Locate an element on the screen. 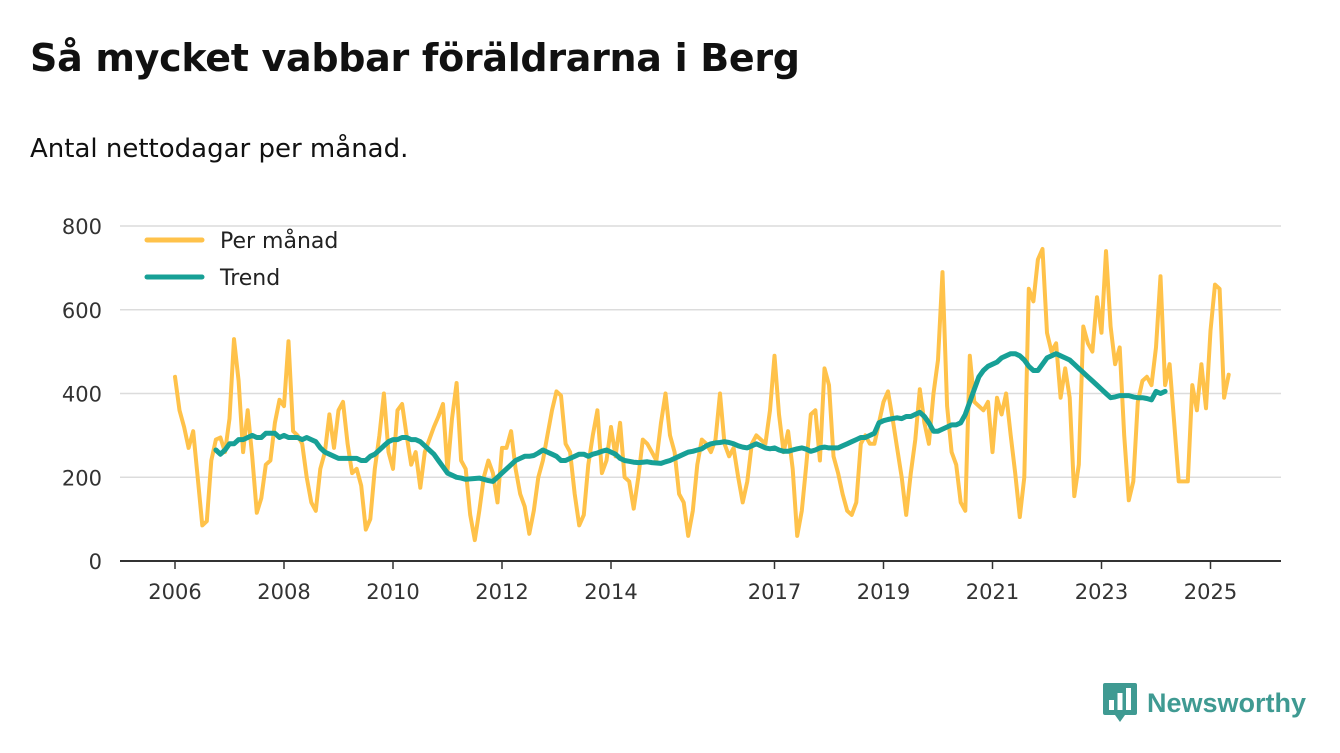  x-tick-label-2006: 2006 is located at coordinates (174, 592).